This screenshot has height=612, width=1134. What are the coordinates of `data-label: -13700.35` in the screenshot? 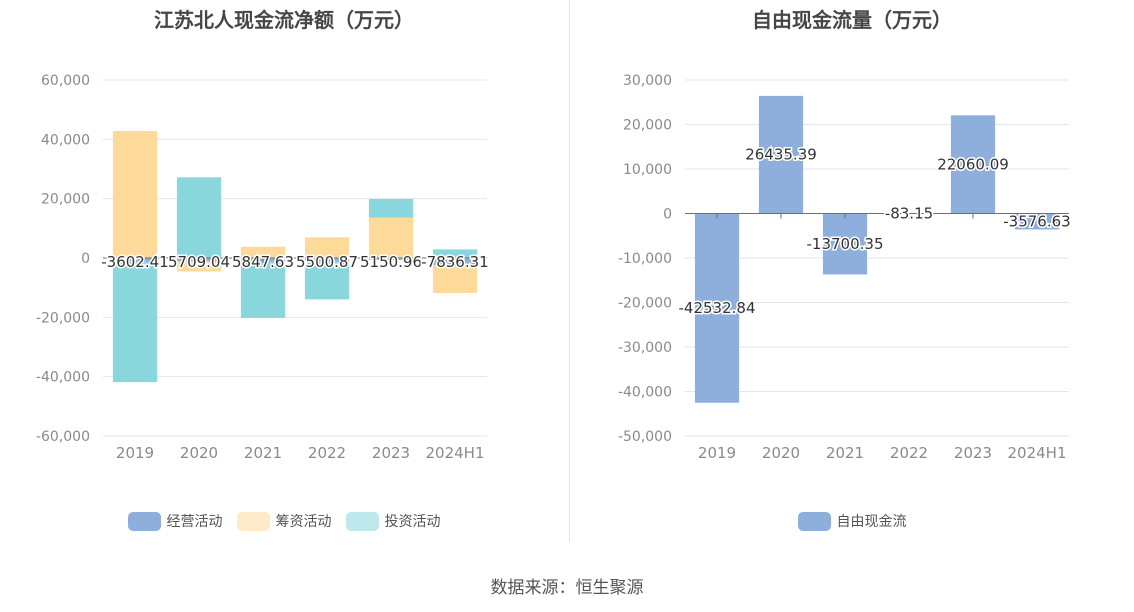 It's located at (845, 244).